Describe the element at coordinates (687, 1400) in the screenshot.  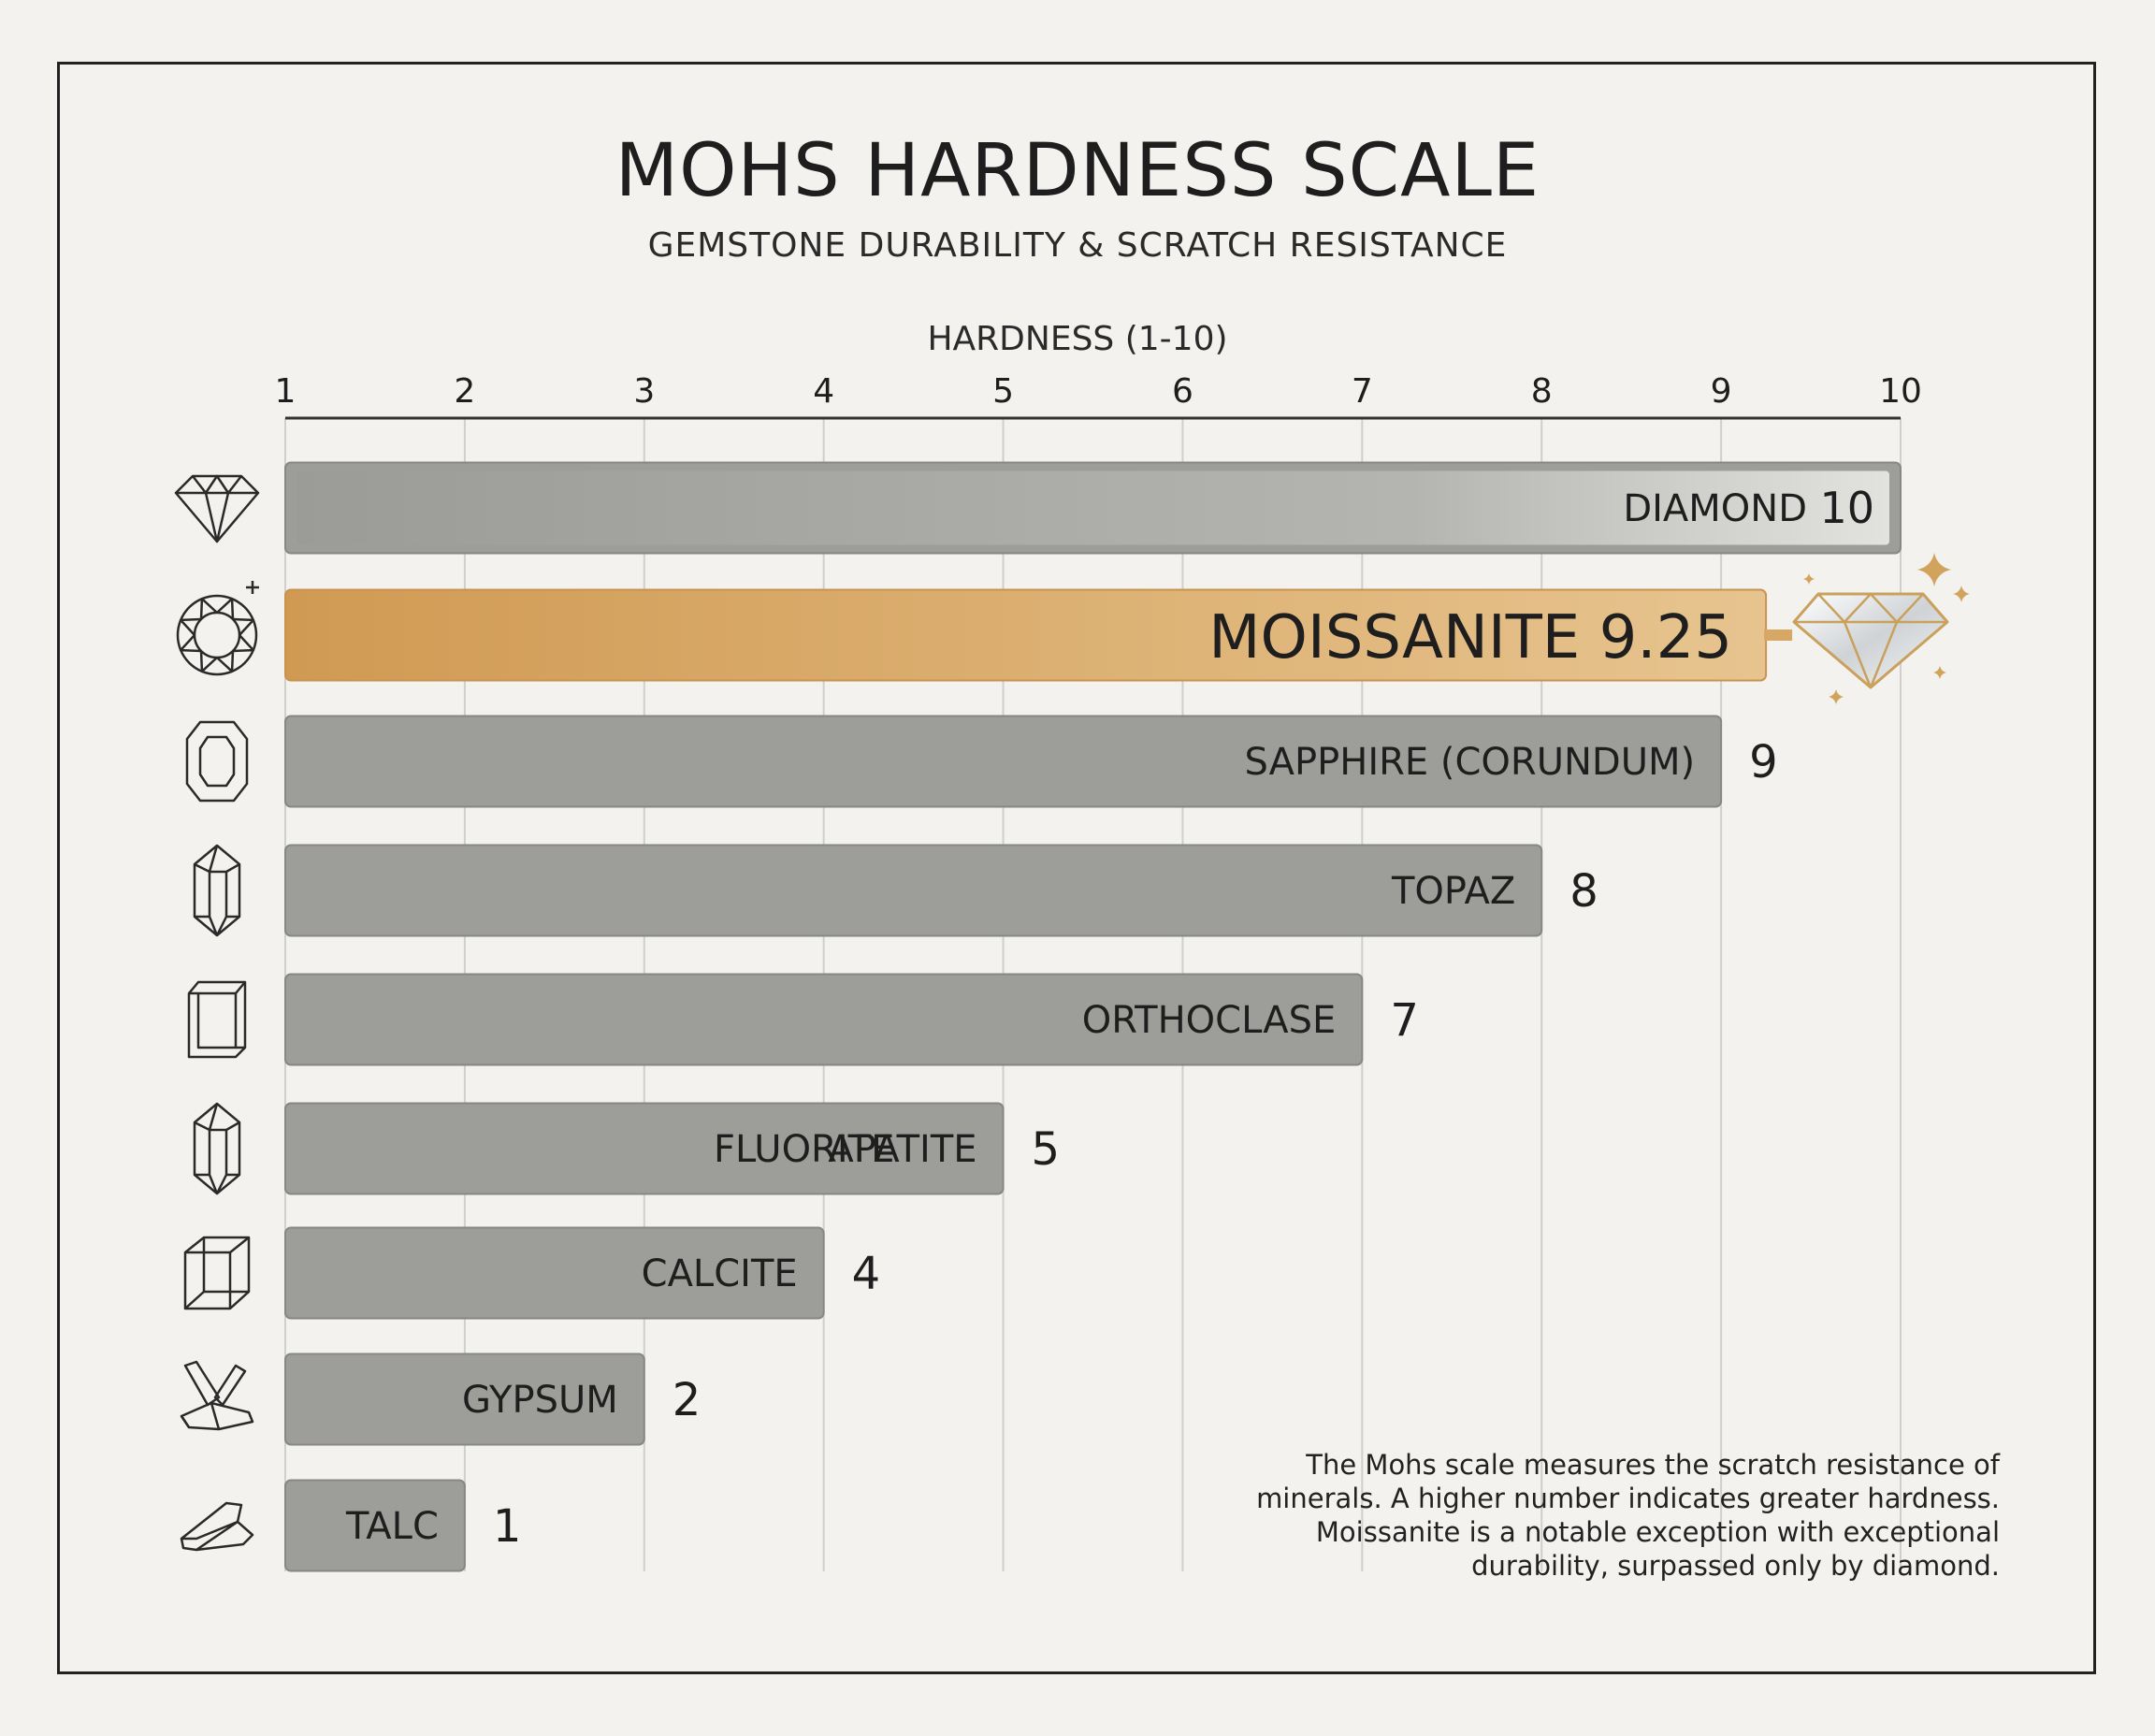
I see `bar-value-label: 2` at that location.